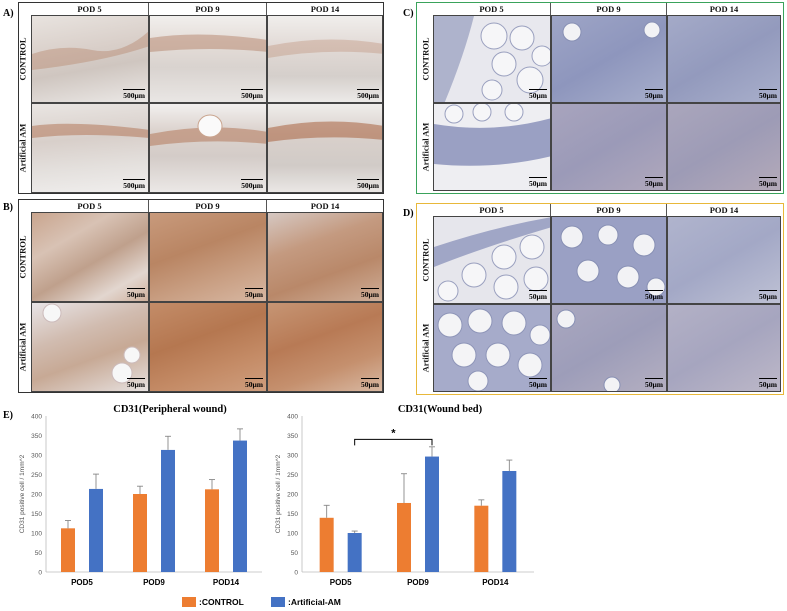 This screenshot has height=611, width=787. What do you see at coordinates (393, 433) in the screenshot?
I see `significance-marker: *` at bounding box center [393, 433].